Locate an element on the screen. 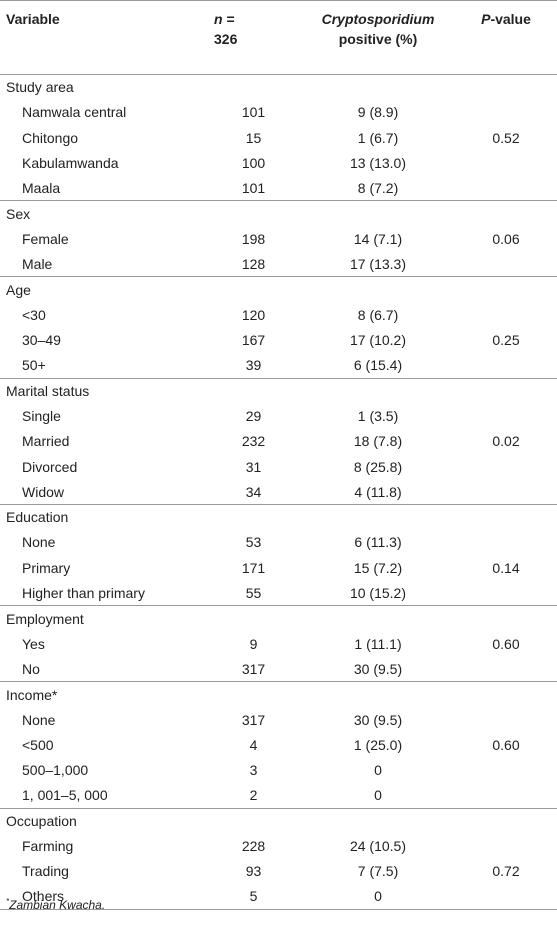 This screenshot has width=557, height=940. row-label: Farming is located at coordinates (48, 846).